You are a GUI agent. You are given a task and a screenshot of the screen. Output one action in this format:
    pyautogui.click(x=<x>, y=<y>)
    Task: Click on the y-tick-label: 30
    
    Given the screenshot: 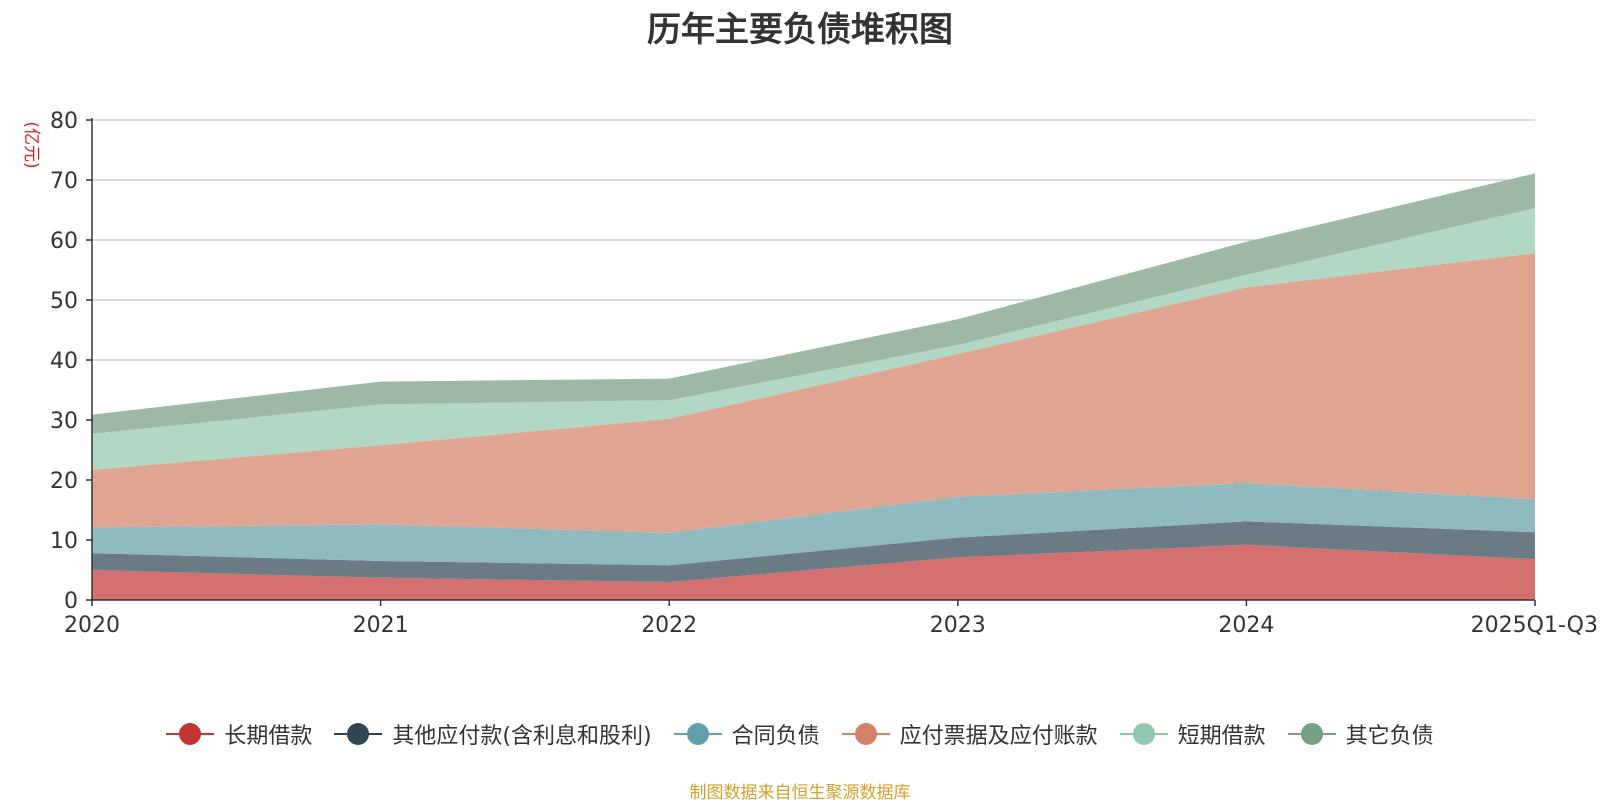 What is the action you would take?
    pyautogui.click(x=64, y=421)
    